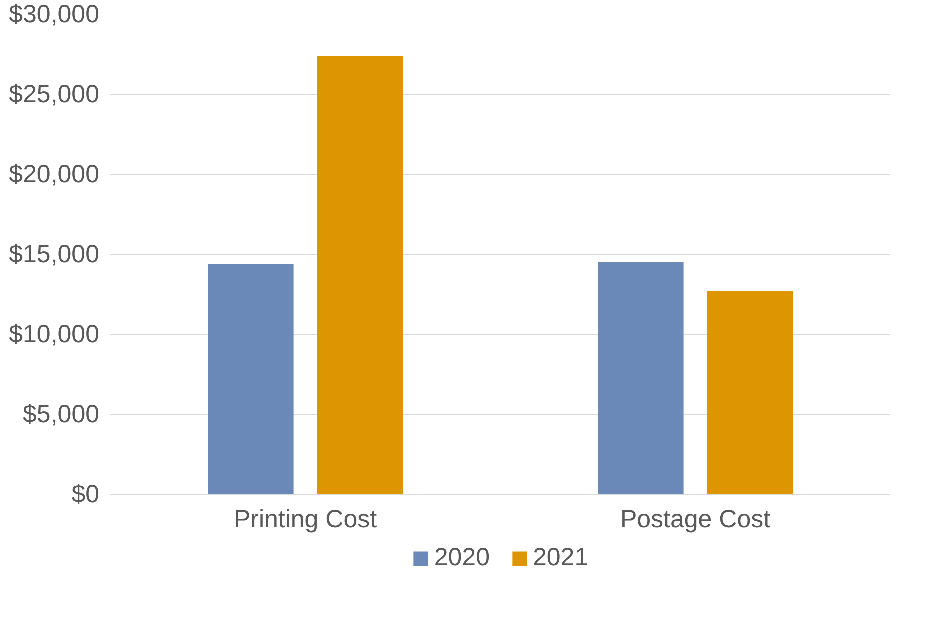 This screenshot has height=619, width=947. I want to click on y-tick-label: $10,000, so click(54, 334).